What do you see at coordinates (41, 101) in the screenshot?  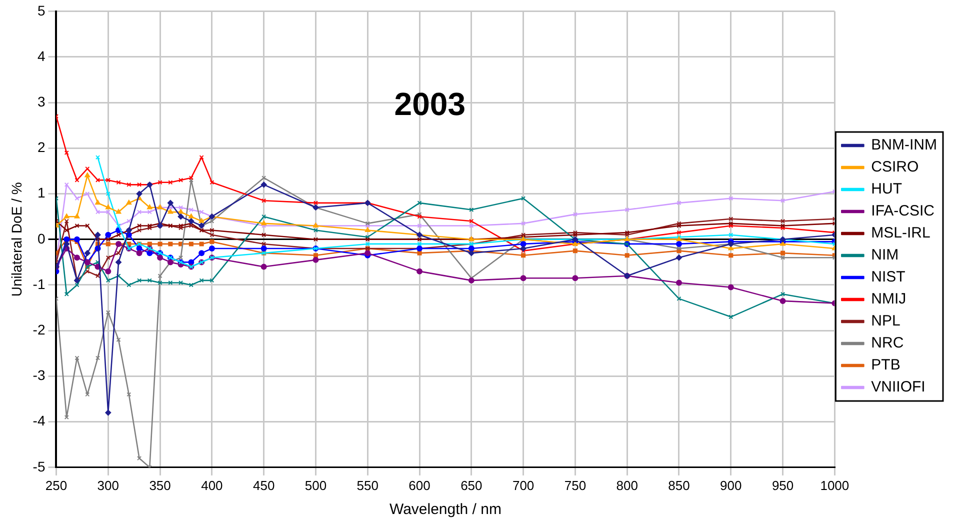 I see `y-tick-label: 3` at bounding box center [41, 101].